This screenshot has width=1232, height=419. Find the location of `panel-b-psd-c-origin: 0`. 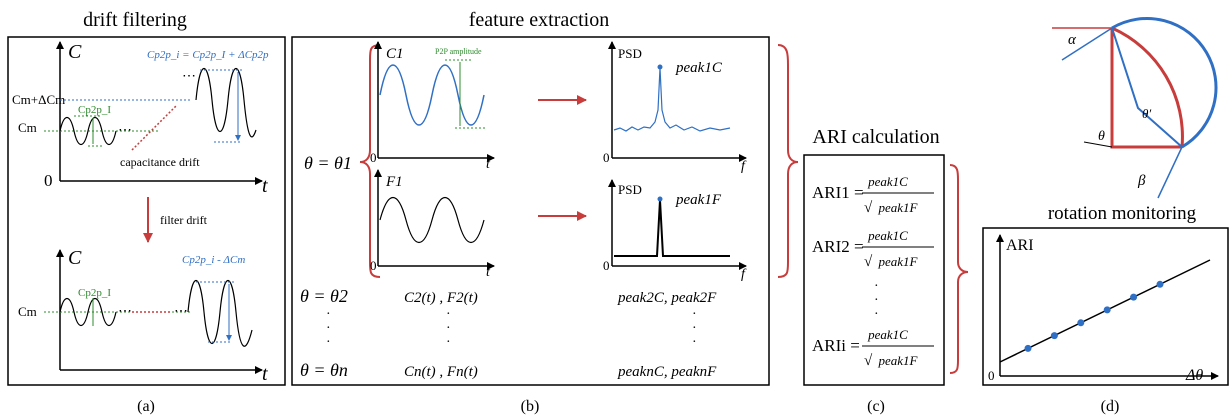

panel-b-psd-c-origin: 0 is located at coordinates (606, 157).